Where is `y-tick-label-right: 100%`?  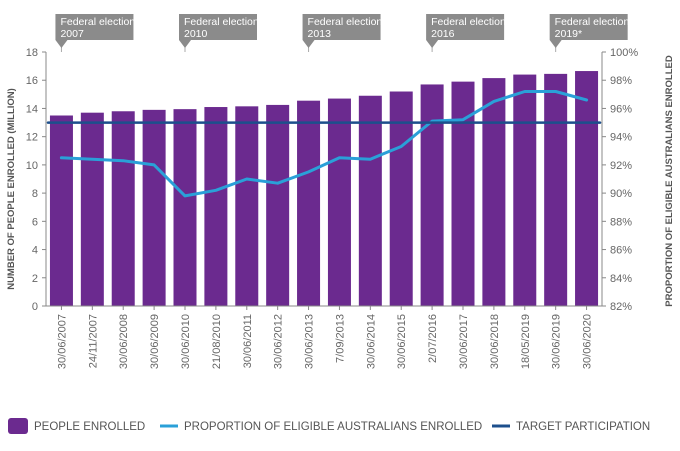 y-tick-label-right: 100% is located at coordinates (624, 53).